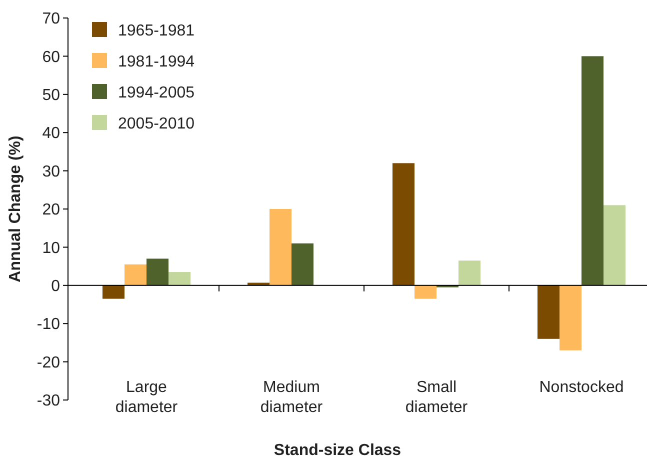 This screenshot has width=647, height=459. What do you see at coordinates (436, 397) in the screenshot?
I see `x-tick-label: Small diameter` at bounding box center [436, 397].